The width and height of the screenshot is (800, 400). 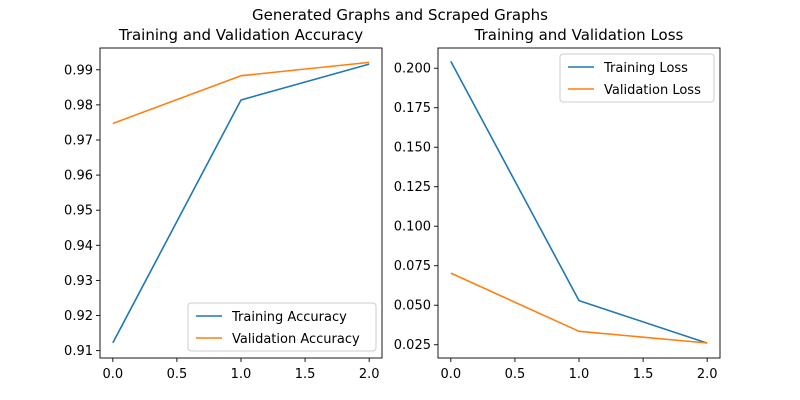 What do you see at coordinates (78, 351) in the screenshot?
I see `accuracy-y-tick-label: 0.91` at bounding box center [78, 351].